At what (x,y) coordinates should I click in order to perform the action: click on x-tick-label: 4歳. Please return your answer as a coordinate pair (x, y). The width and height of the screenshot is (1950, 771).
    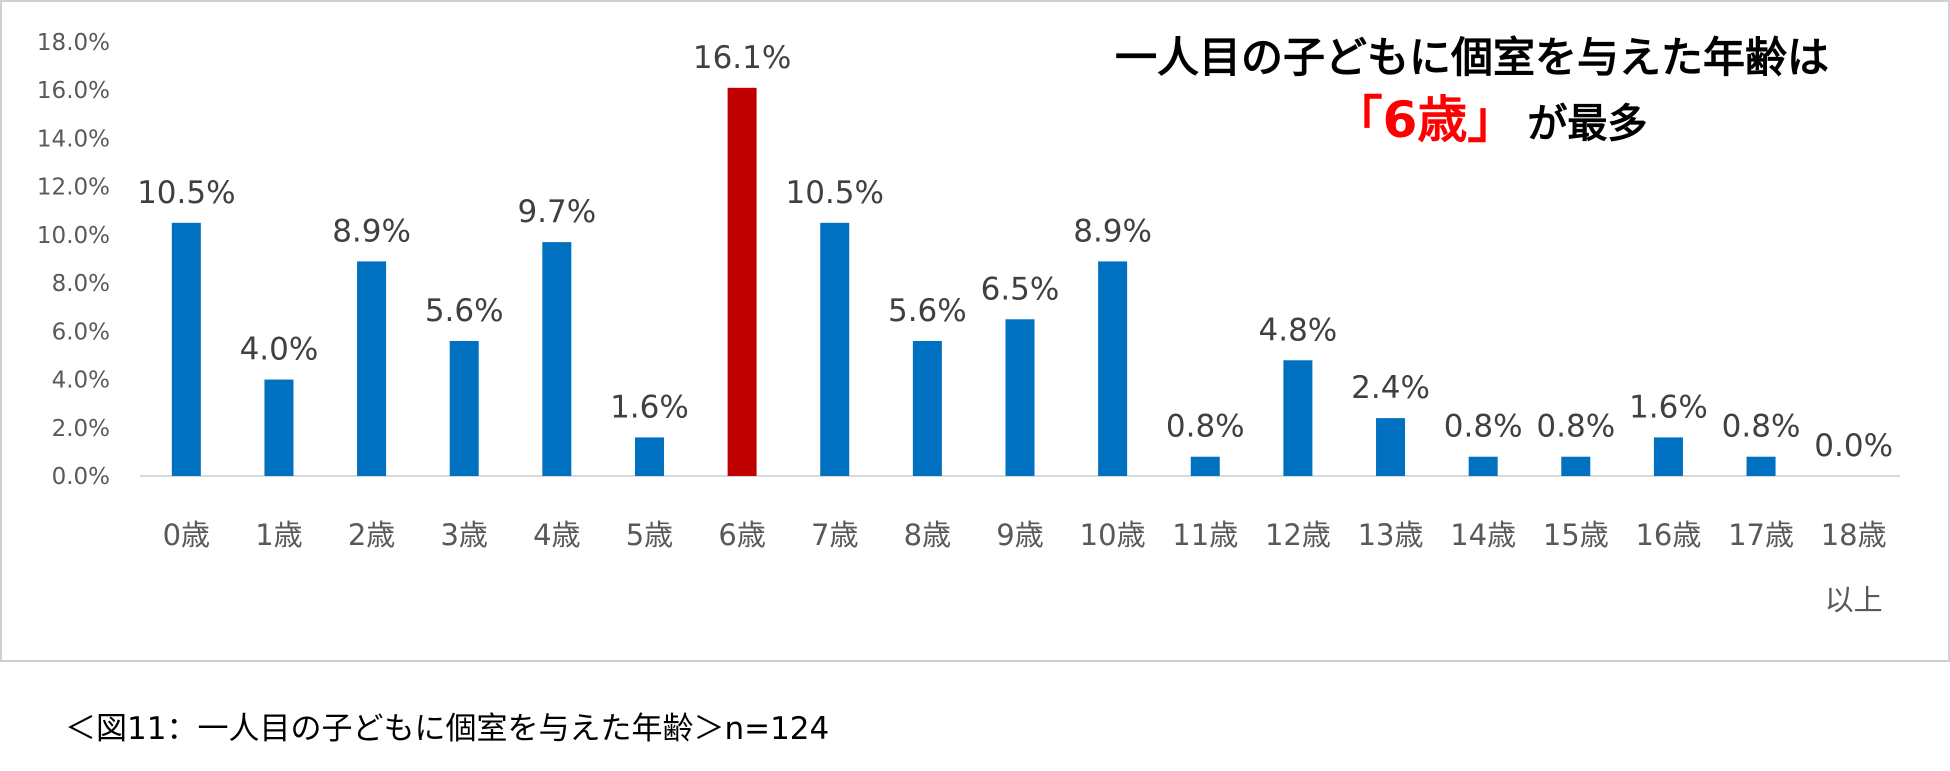
    Looking at the image, I should click on (556, 535).